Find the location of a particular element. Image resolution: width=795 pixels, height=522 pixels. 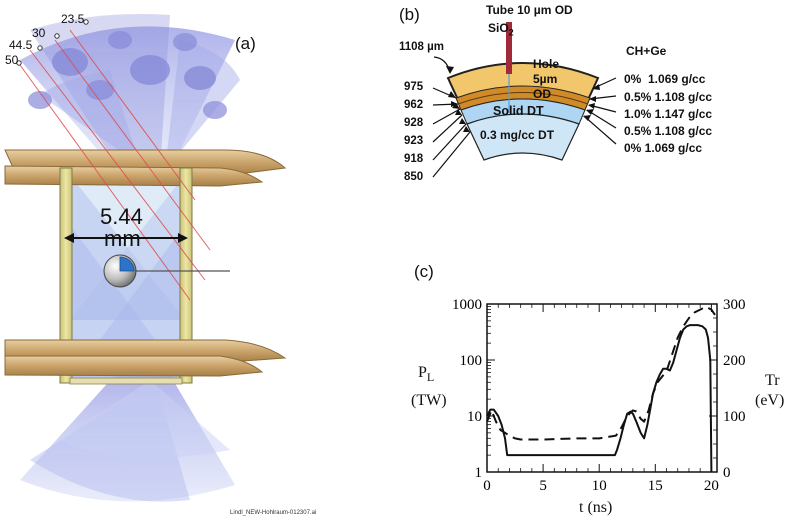

y-left-label-text: P is located at coordinates (422, 372).